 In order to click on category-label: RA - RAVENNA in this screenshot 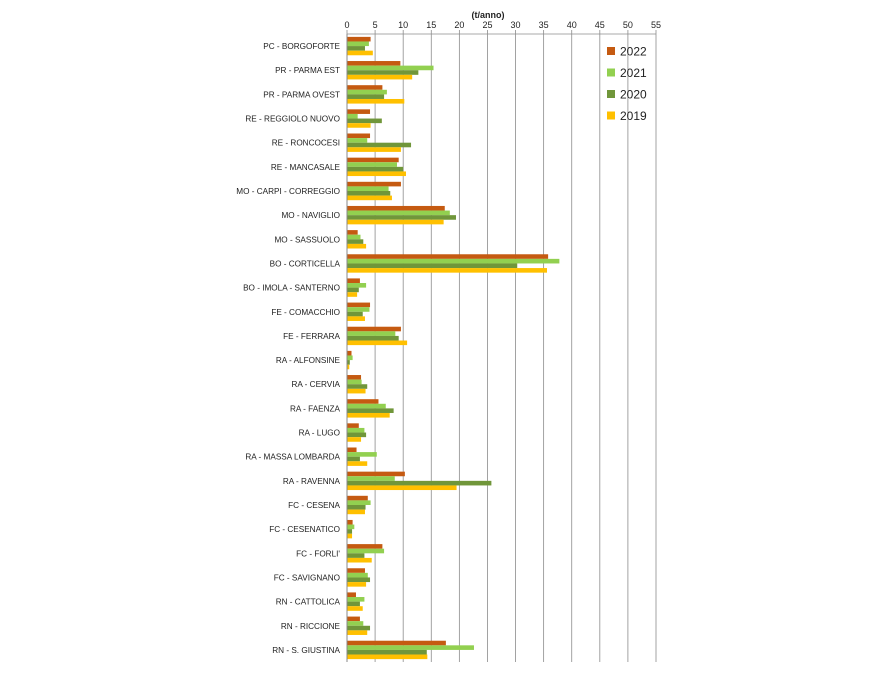, I will do `click(312, 481)`.